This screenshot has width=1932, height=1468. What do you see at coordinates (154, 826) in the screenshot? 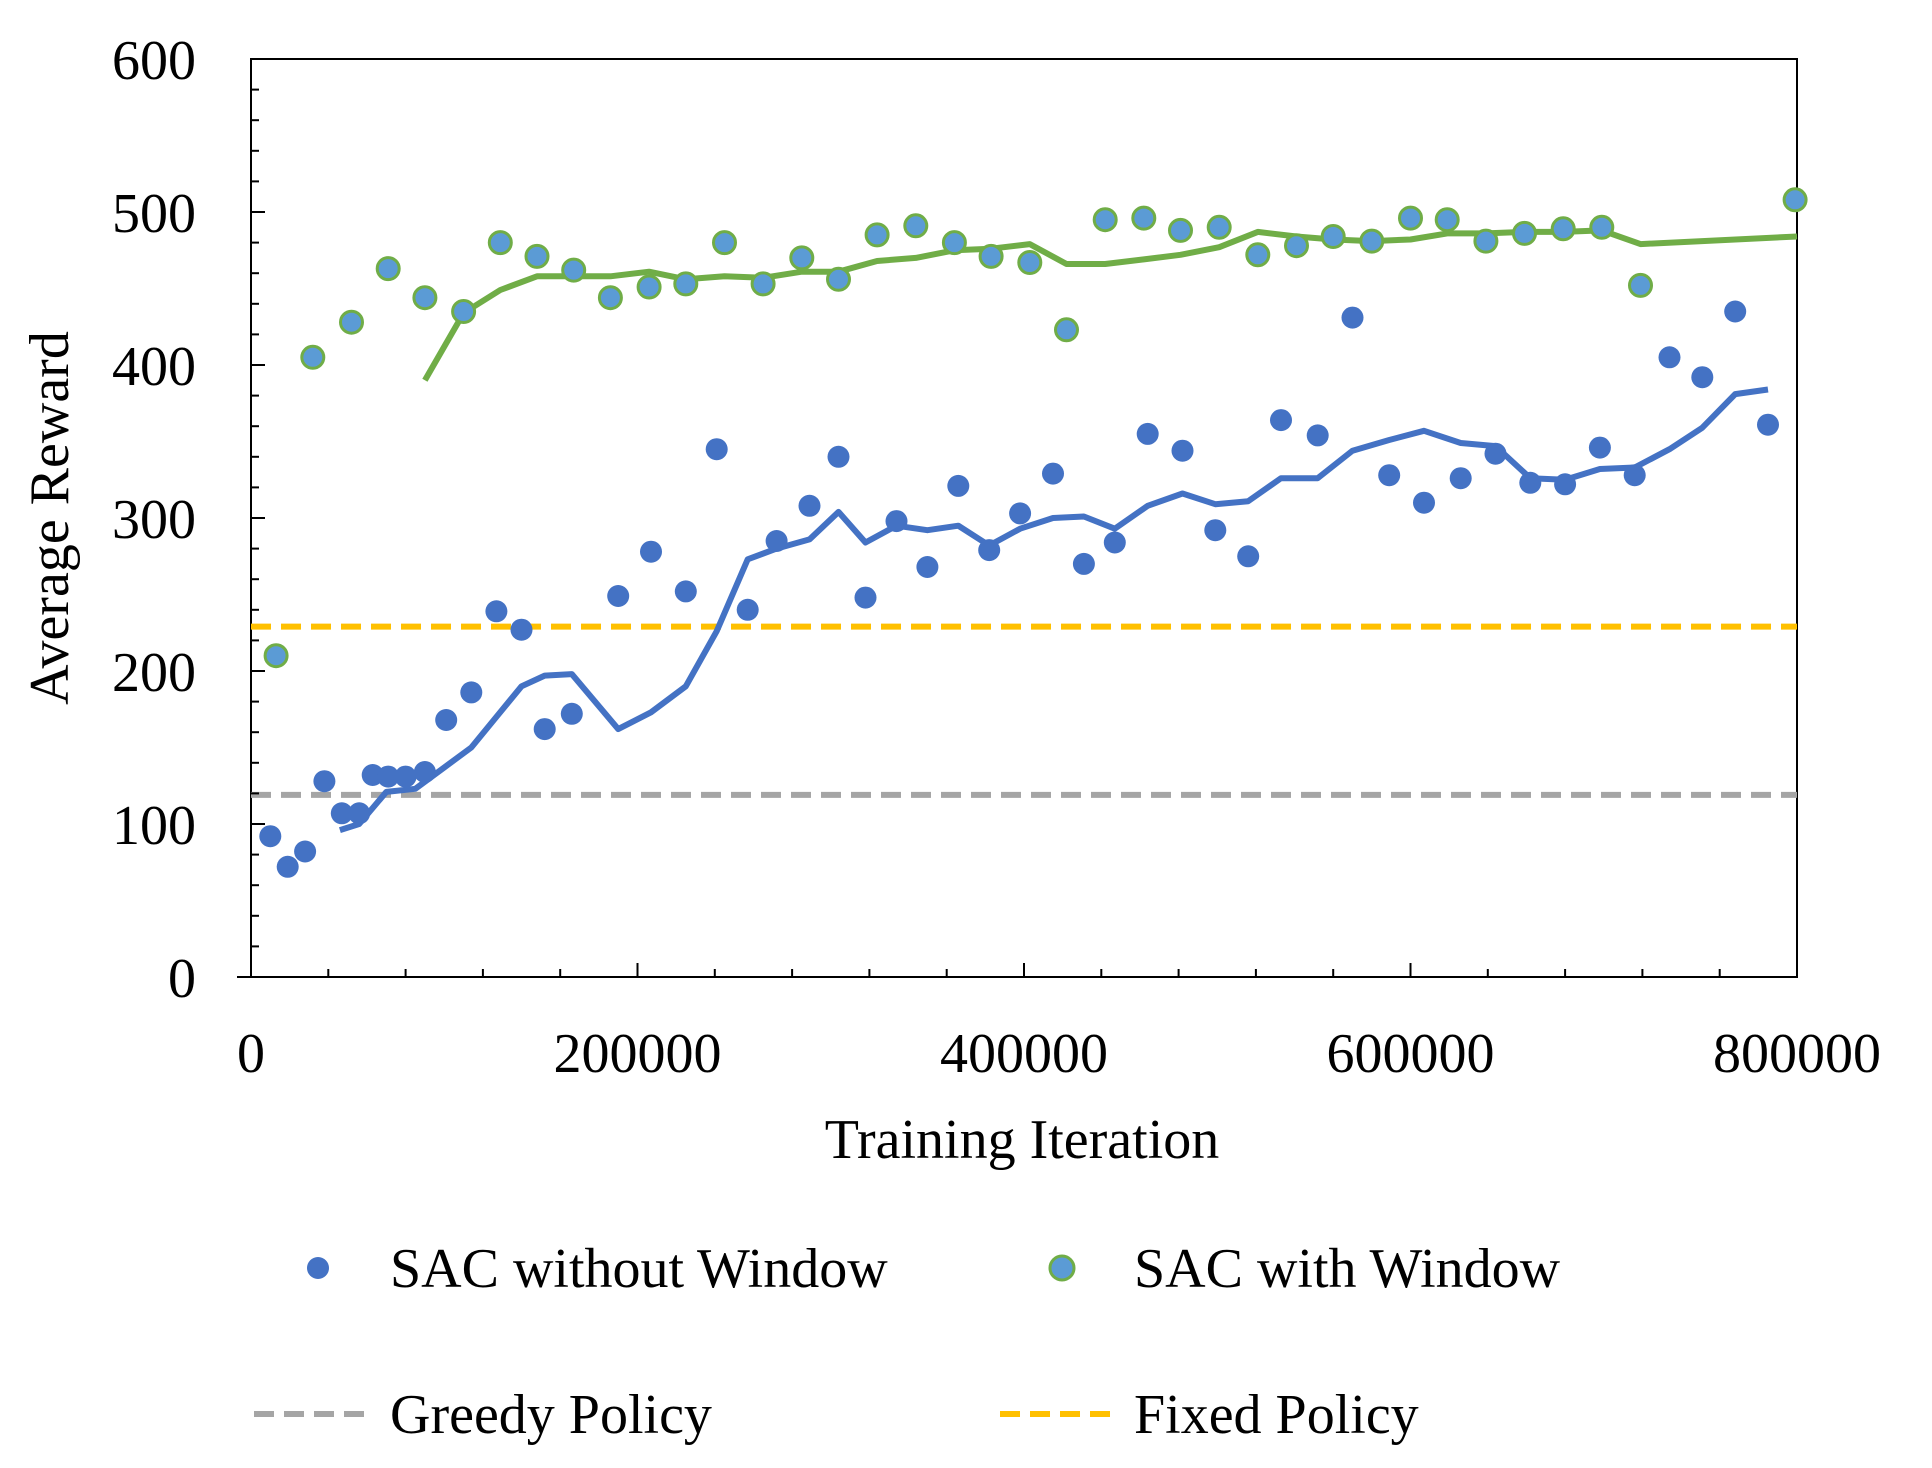
I see `y-tick-label: 100` at bounding box center [154, 826].